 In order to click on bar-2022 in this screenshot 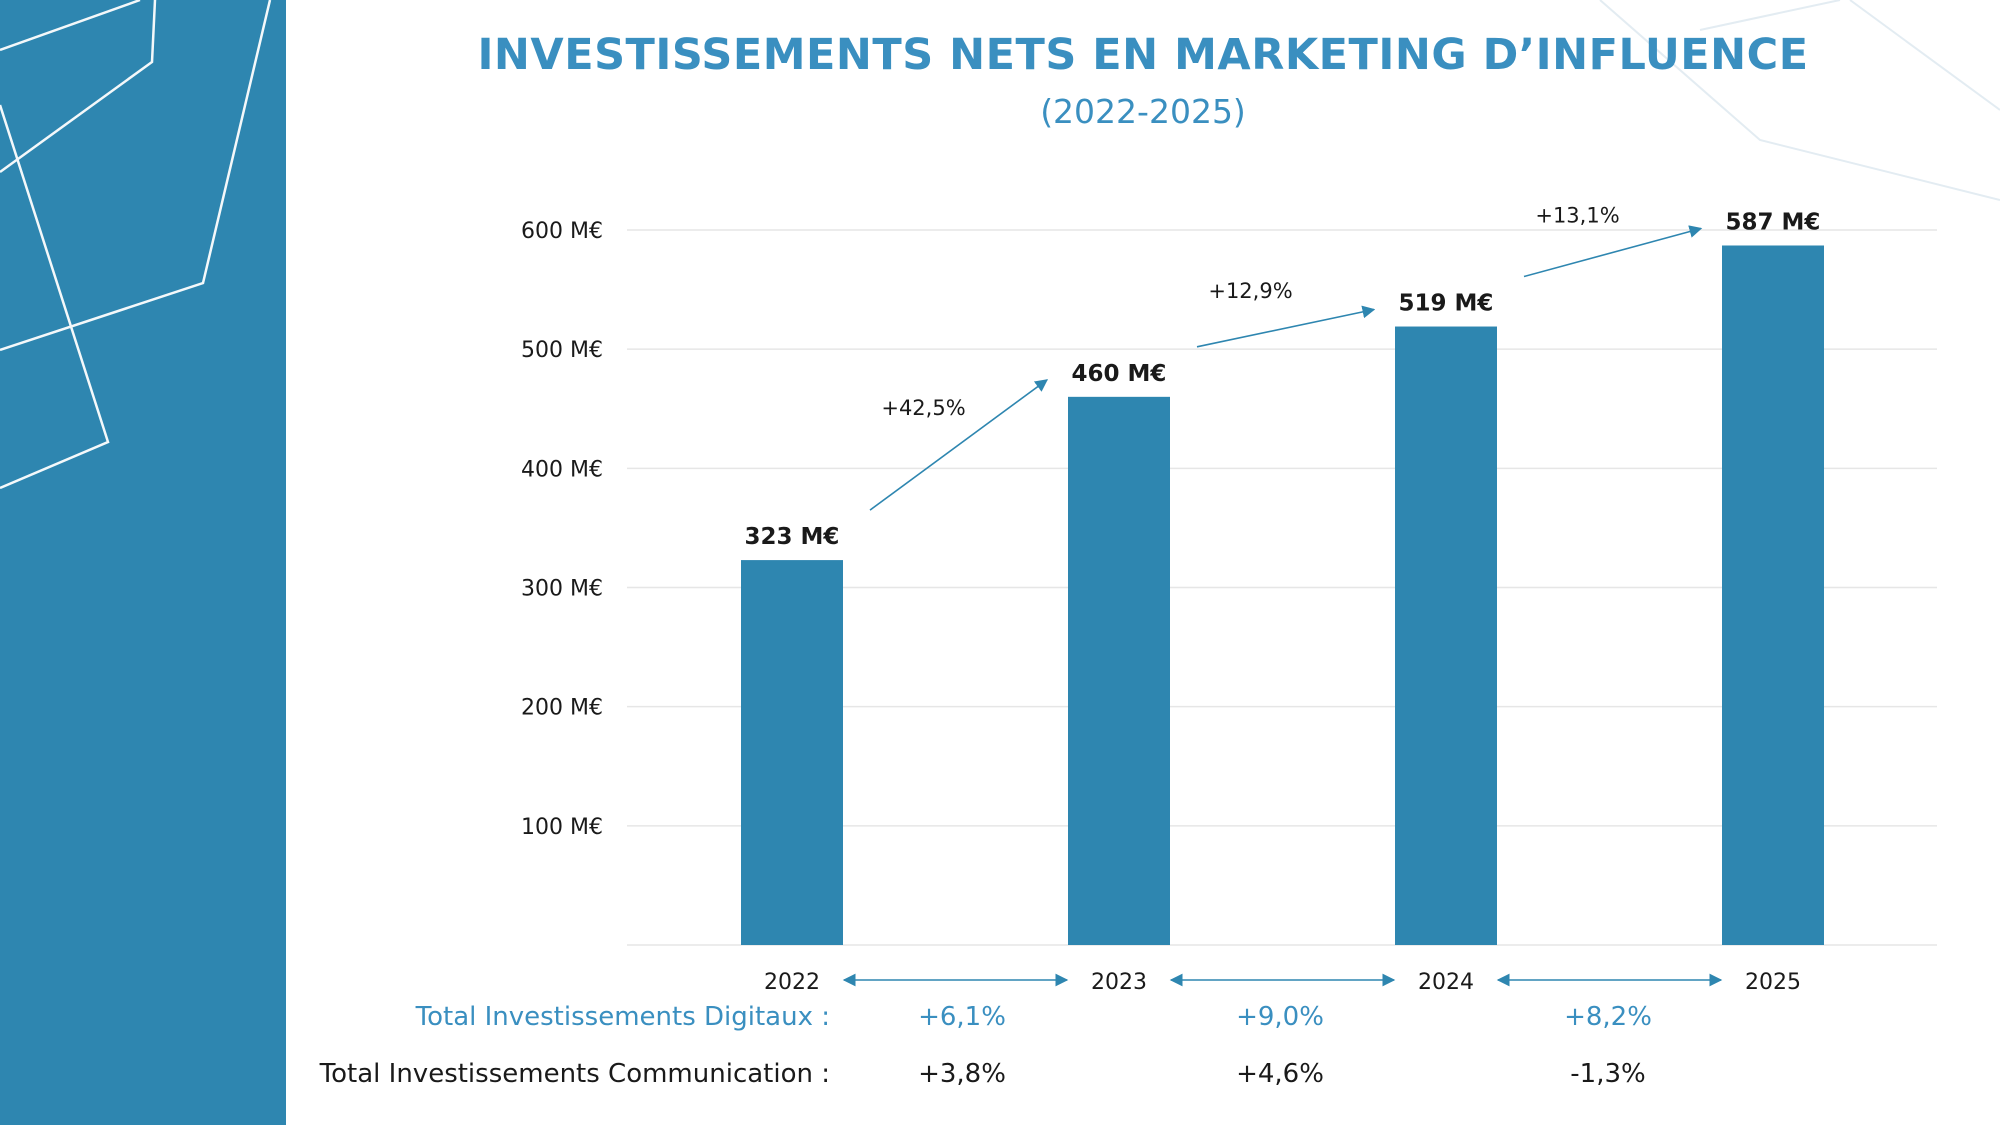, I will do `click(792, 752)`.